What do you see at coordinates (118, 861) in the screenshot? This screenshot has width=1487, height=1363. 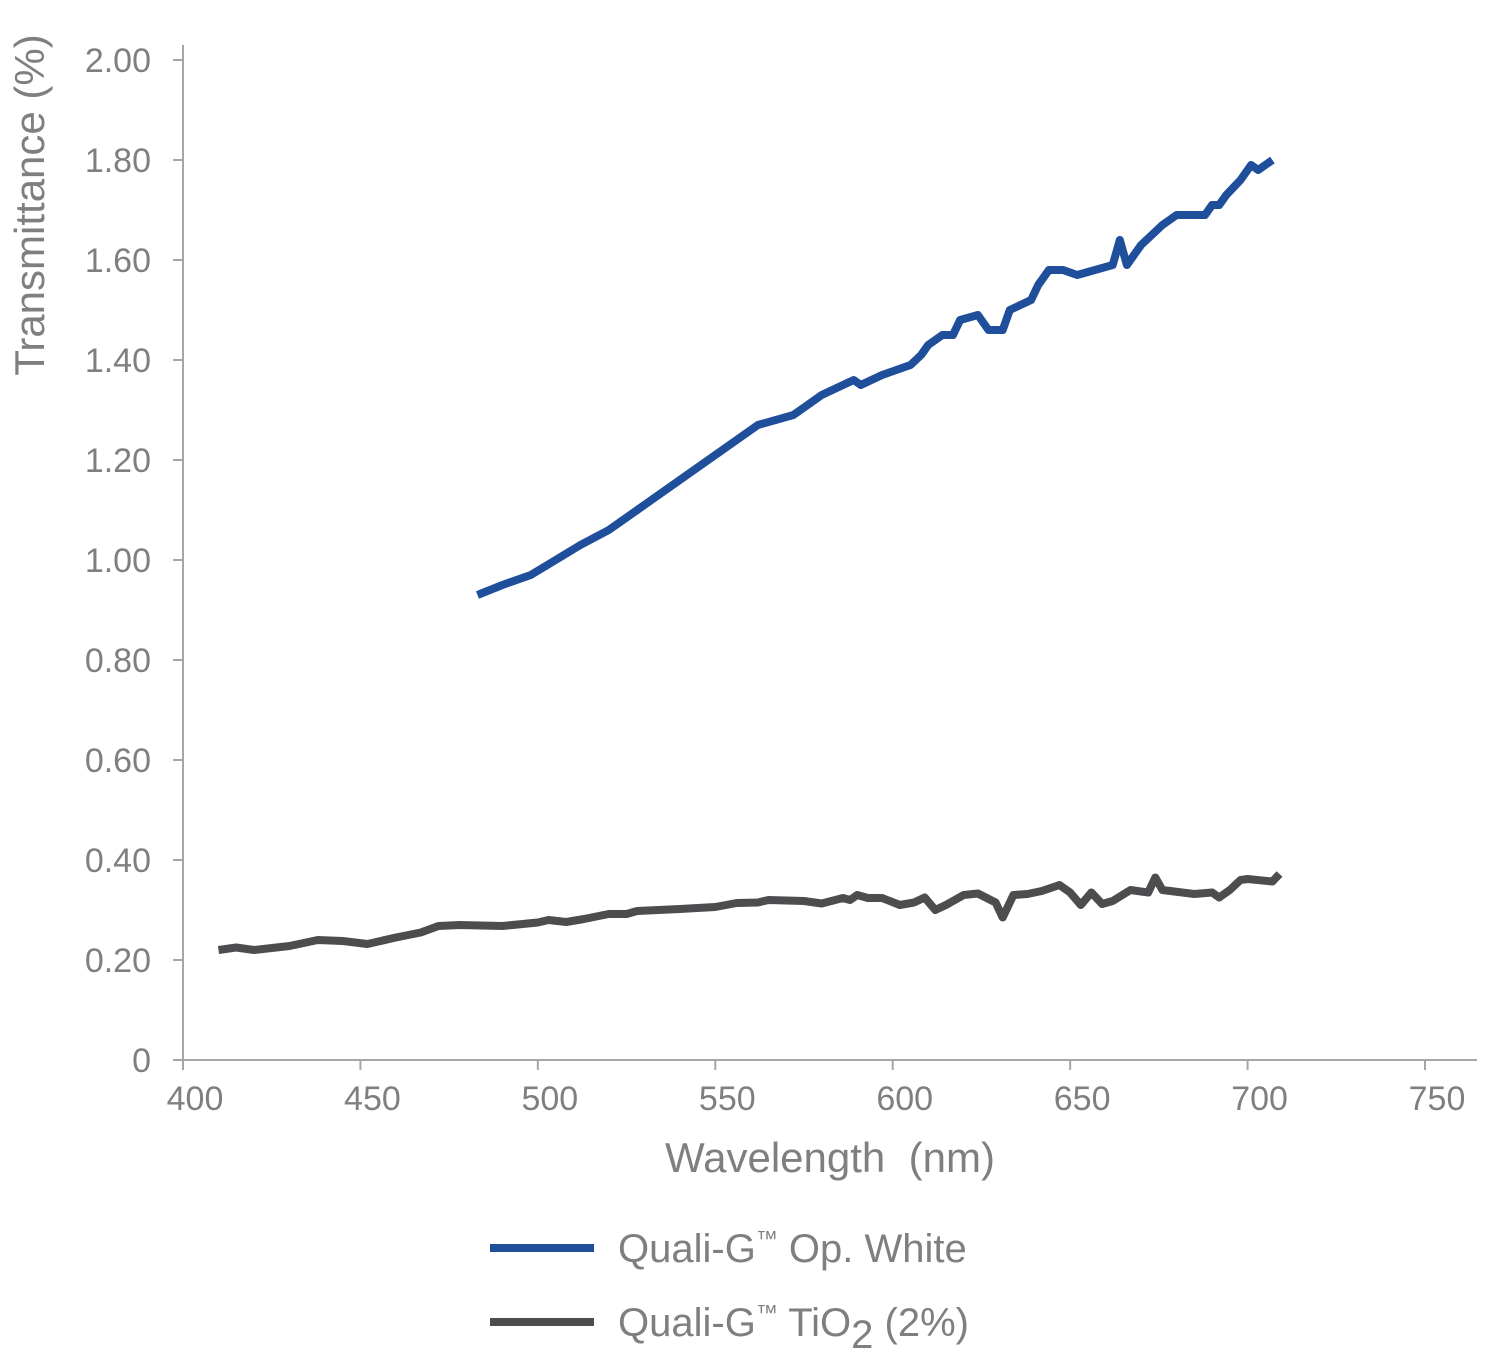 I see `y-tick-label: 0.40` at bounding box center [118, 861].